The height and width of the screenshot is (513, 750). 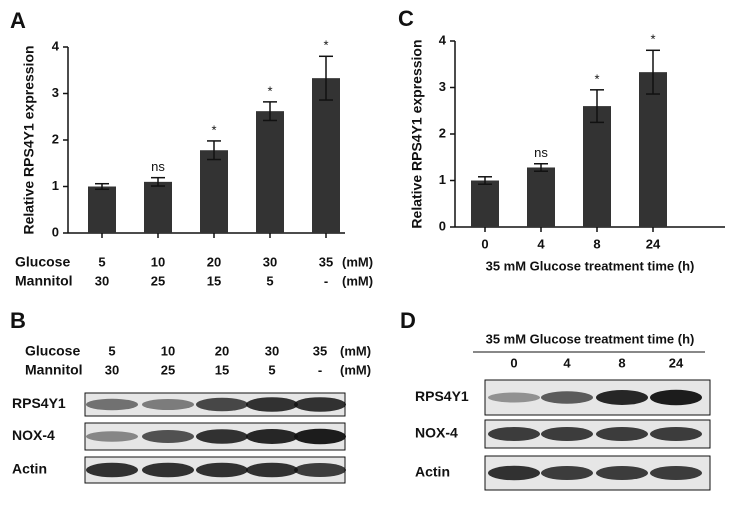 What do you see at coordinates (222, 369) in the screenshot?
I see `lane-label: 15` at bounding box center [222, 369].